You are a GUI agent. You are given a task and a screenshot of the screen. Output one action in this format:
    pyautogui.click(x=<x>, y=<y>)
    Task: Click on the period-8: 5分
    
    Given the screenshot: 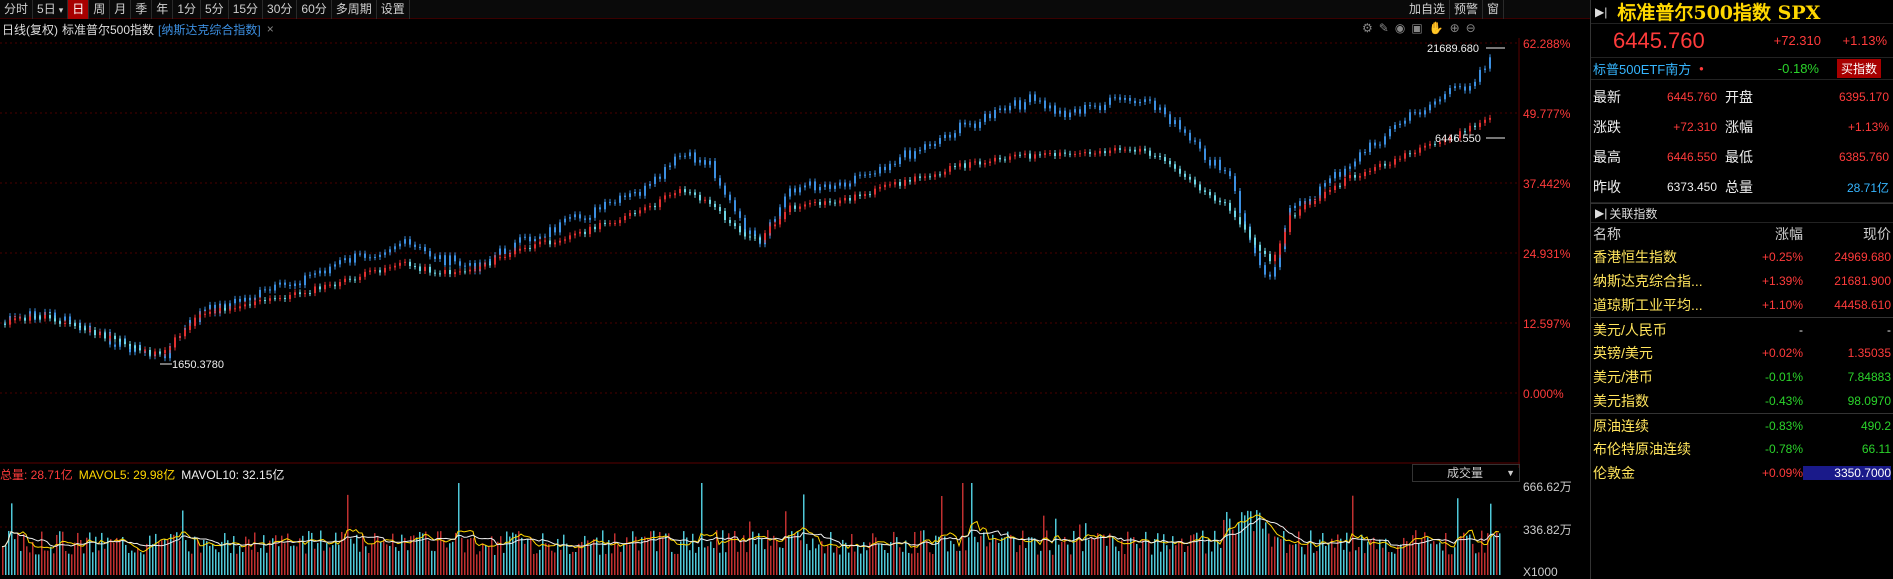 What is the action you would take?
    pyautogui.click(x=215, y=9)
    